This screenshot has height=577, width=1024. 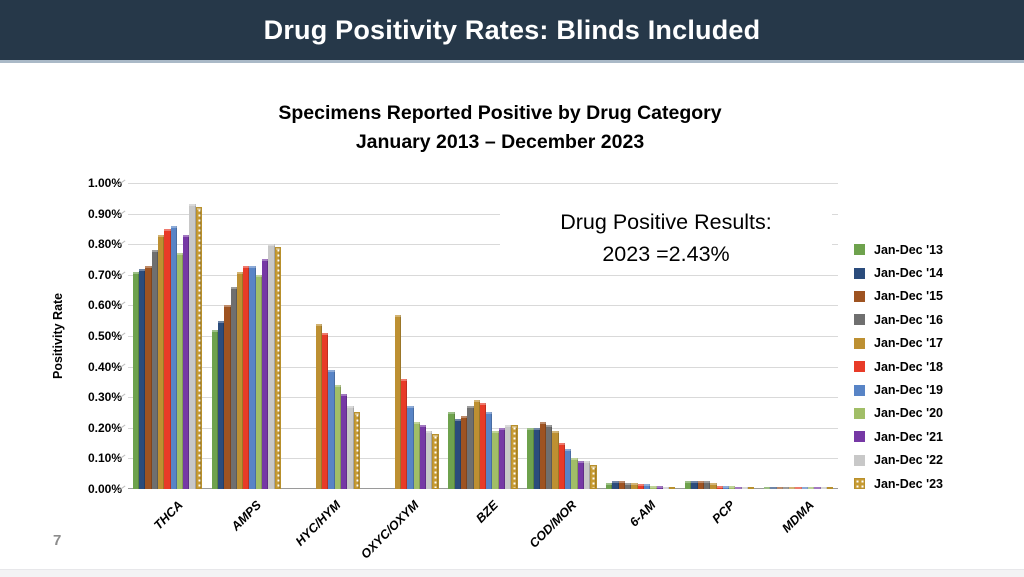 What do you see at coordinates (908, 390) in the screenshot?
I see `legend-label: Jan-Dec '19` at bounding box center [908, 390].